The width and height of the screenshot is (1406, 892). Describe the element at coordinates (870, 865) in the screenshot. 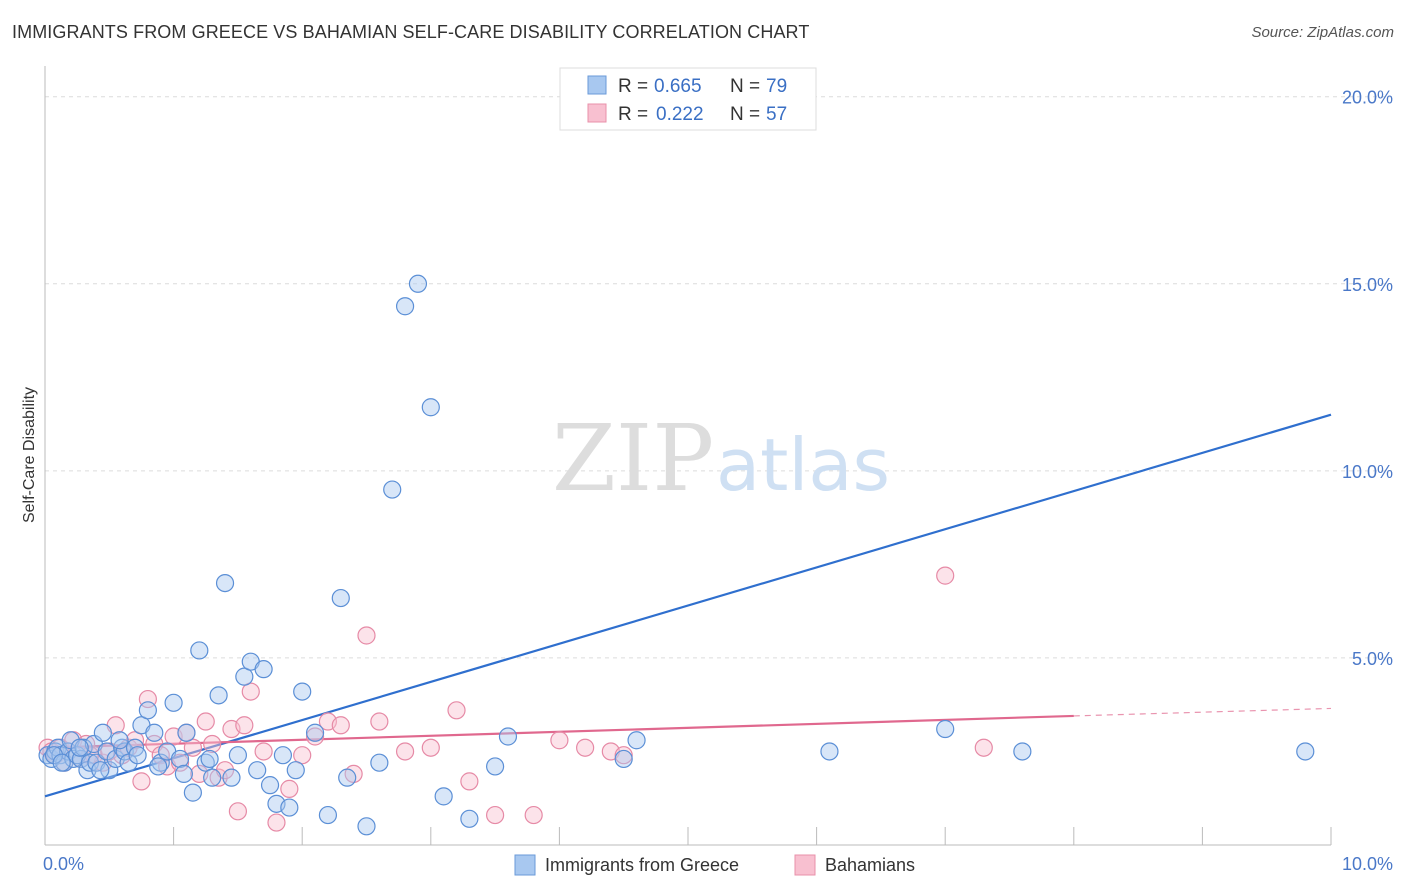

I see `bottom-legend-label-bahamians: Bahamians` at that location.